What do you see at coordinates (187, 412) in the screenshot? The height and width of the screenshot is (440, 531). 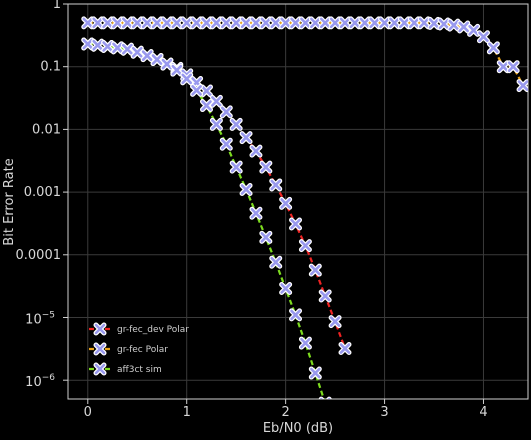 I see `x-tick-label: 1` at bounding box center [187, 412].